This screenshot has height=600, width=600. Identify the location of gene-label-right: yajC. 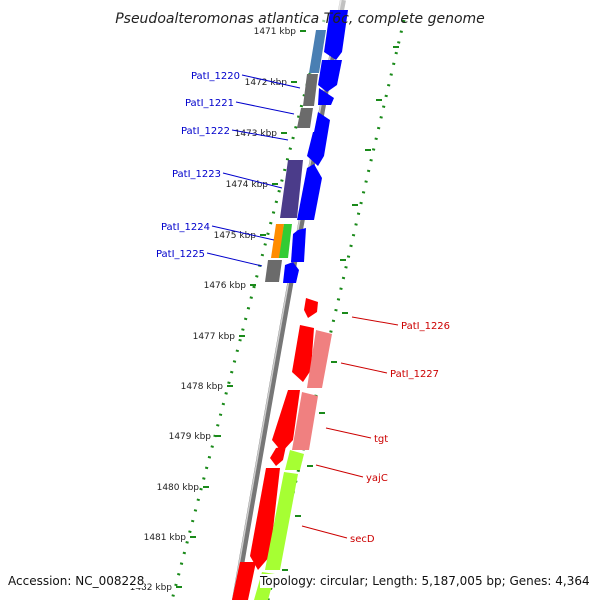
(377, 478).